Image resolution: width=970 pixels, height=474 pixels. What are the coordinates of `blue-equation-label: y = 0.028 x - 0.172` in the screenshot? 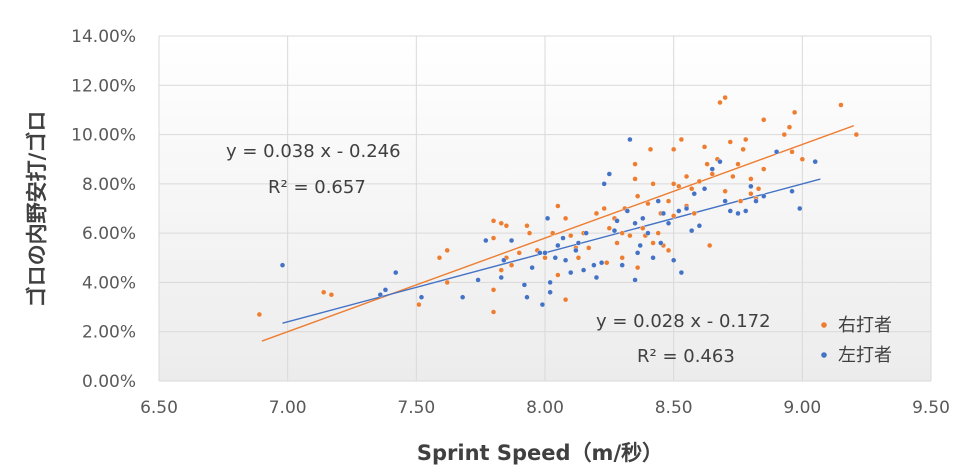 It's located at (683, 321).